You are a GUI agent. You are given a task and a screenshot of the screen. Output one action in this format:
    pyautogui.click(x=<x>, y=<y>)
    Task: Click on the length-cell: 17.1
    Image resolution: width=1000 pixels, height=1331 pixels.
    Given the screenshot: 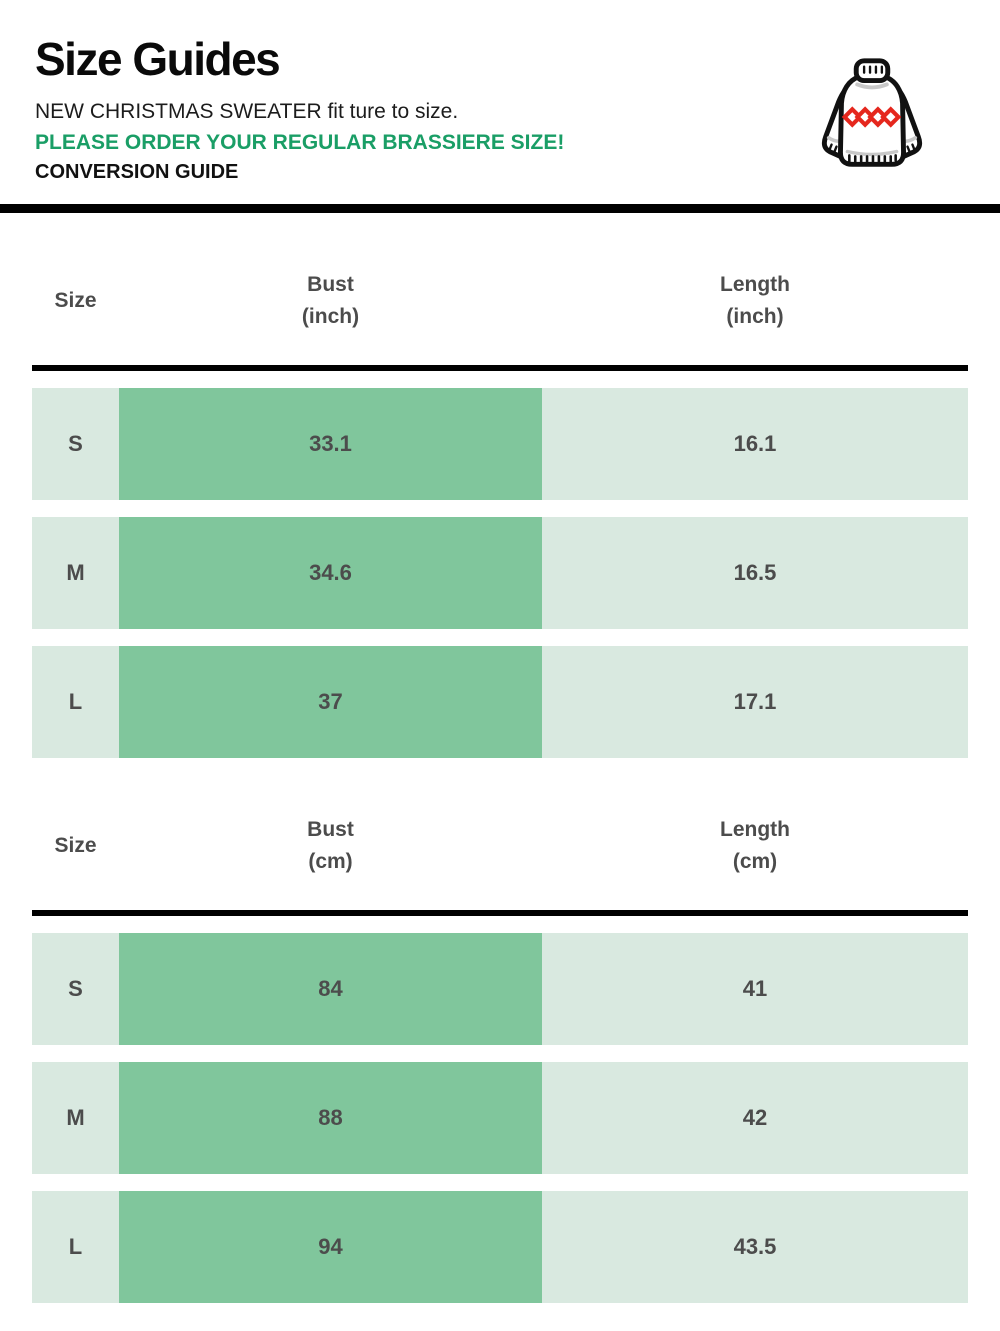 What is the action you would take?
    pyautogui.click(x=755, y=702)
    